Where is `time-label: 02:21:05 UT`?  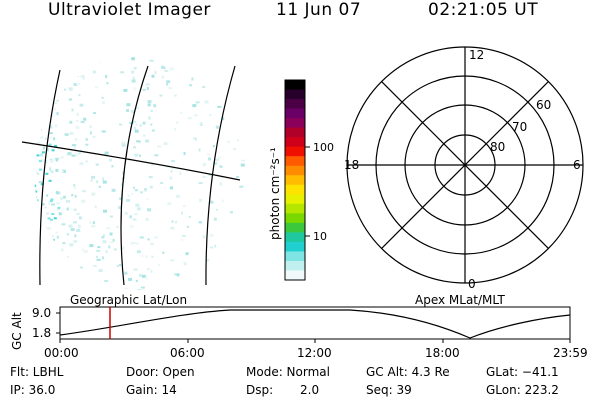 time-label: 02:21:05 UT is located at coordinates (483, 10).